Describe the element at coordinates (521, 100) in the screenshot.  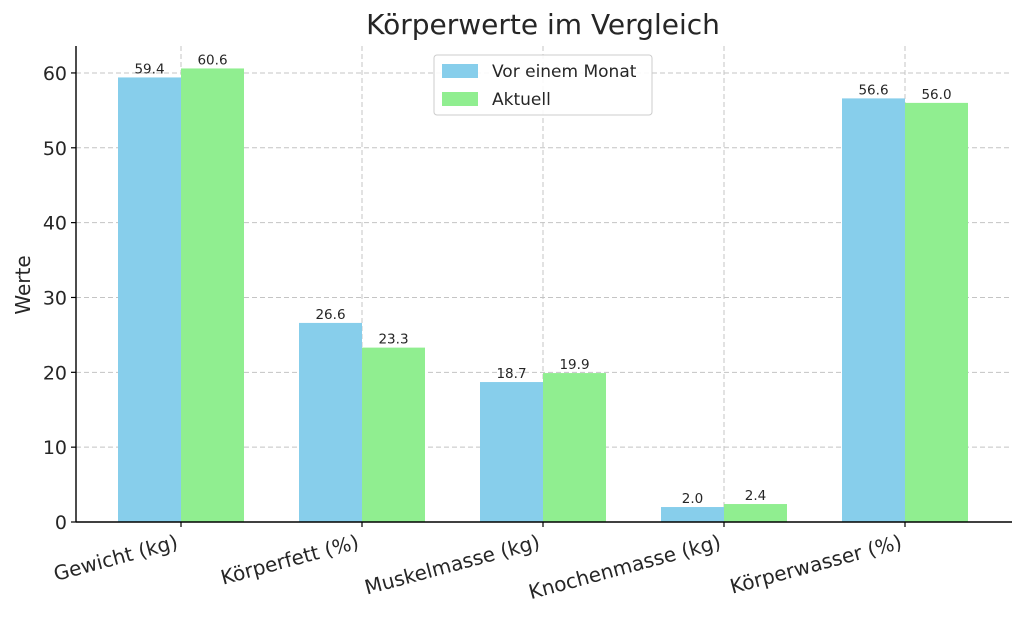
I see `legend-label: Aktuell` at that location.